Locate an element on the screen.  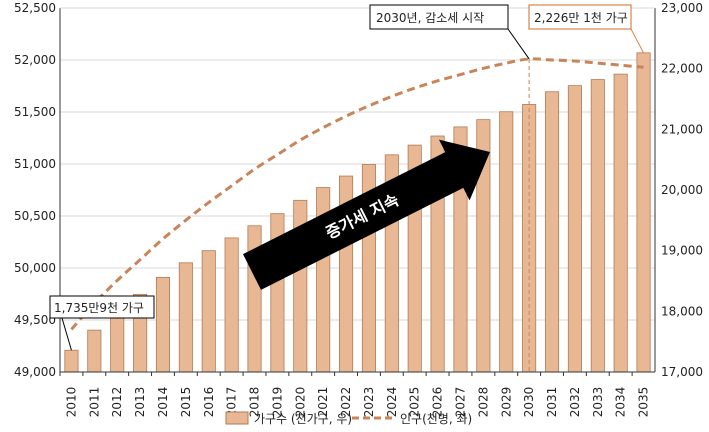
x-tick-label: 2034 is located at coordinates (621, 402).